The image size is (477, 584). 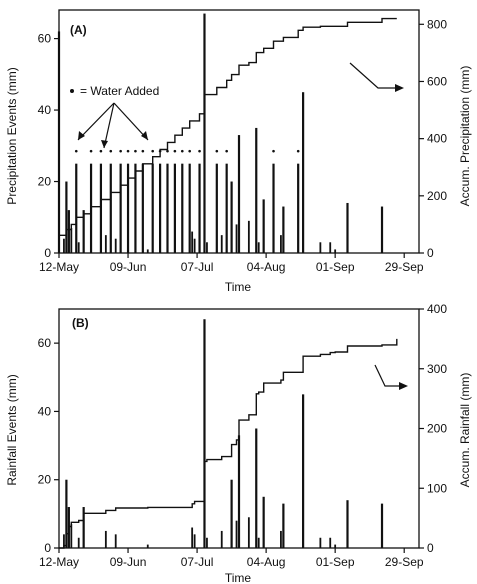 What do you see at coordinates (437, 24) in the screenshot?
I see `y2-tick-label: 800` at bounding box center [437, 24].